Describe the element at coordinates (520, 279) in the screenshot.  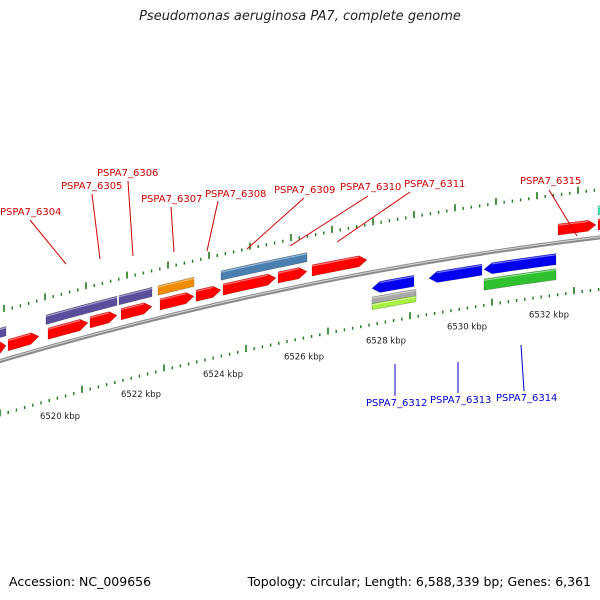
I see `feature-green` at that location.